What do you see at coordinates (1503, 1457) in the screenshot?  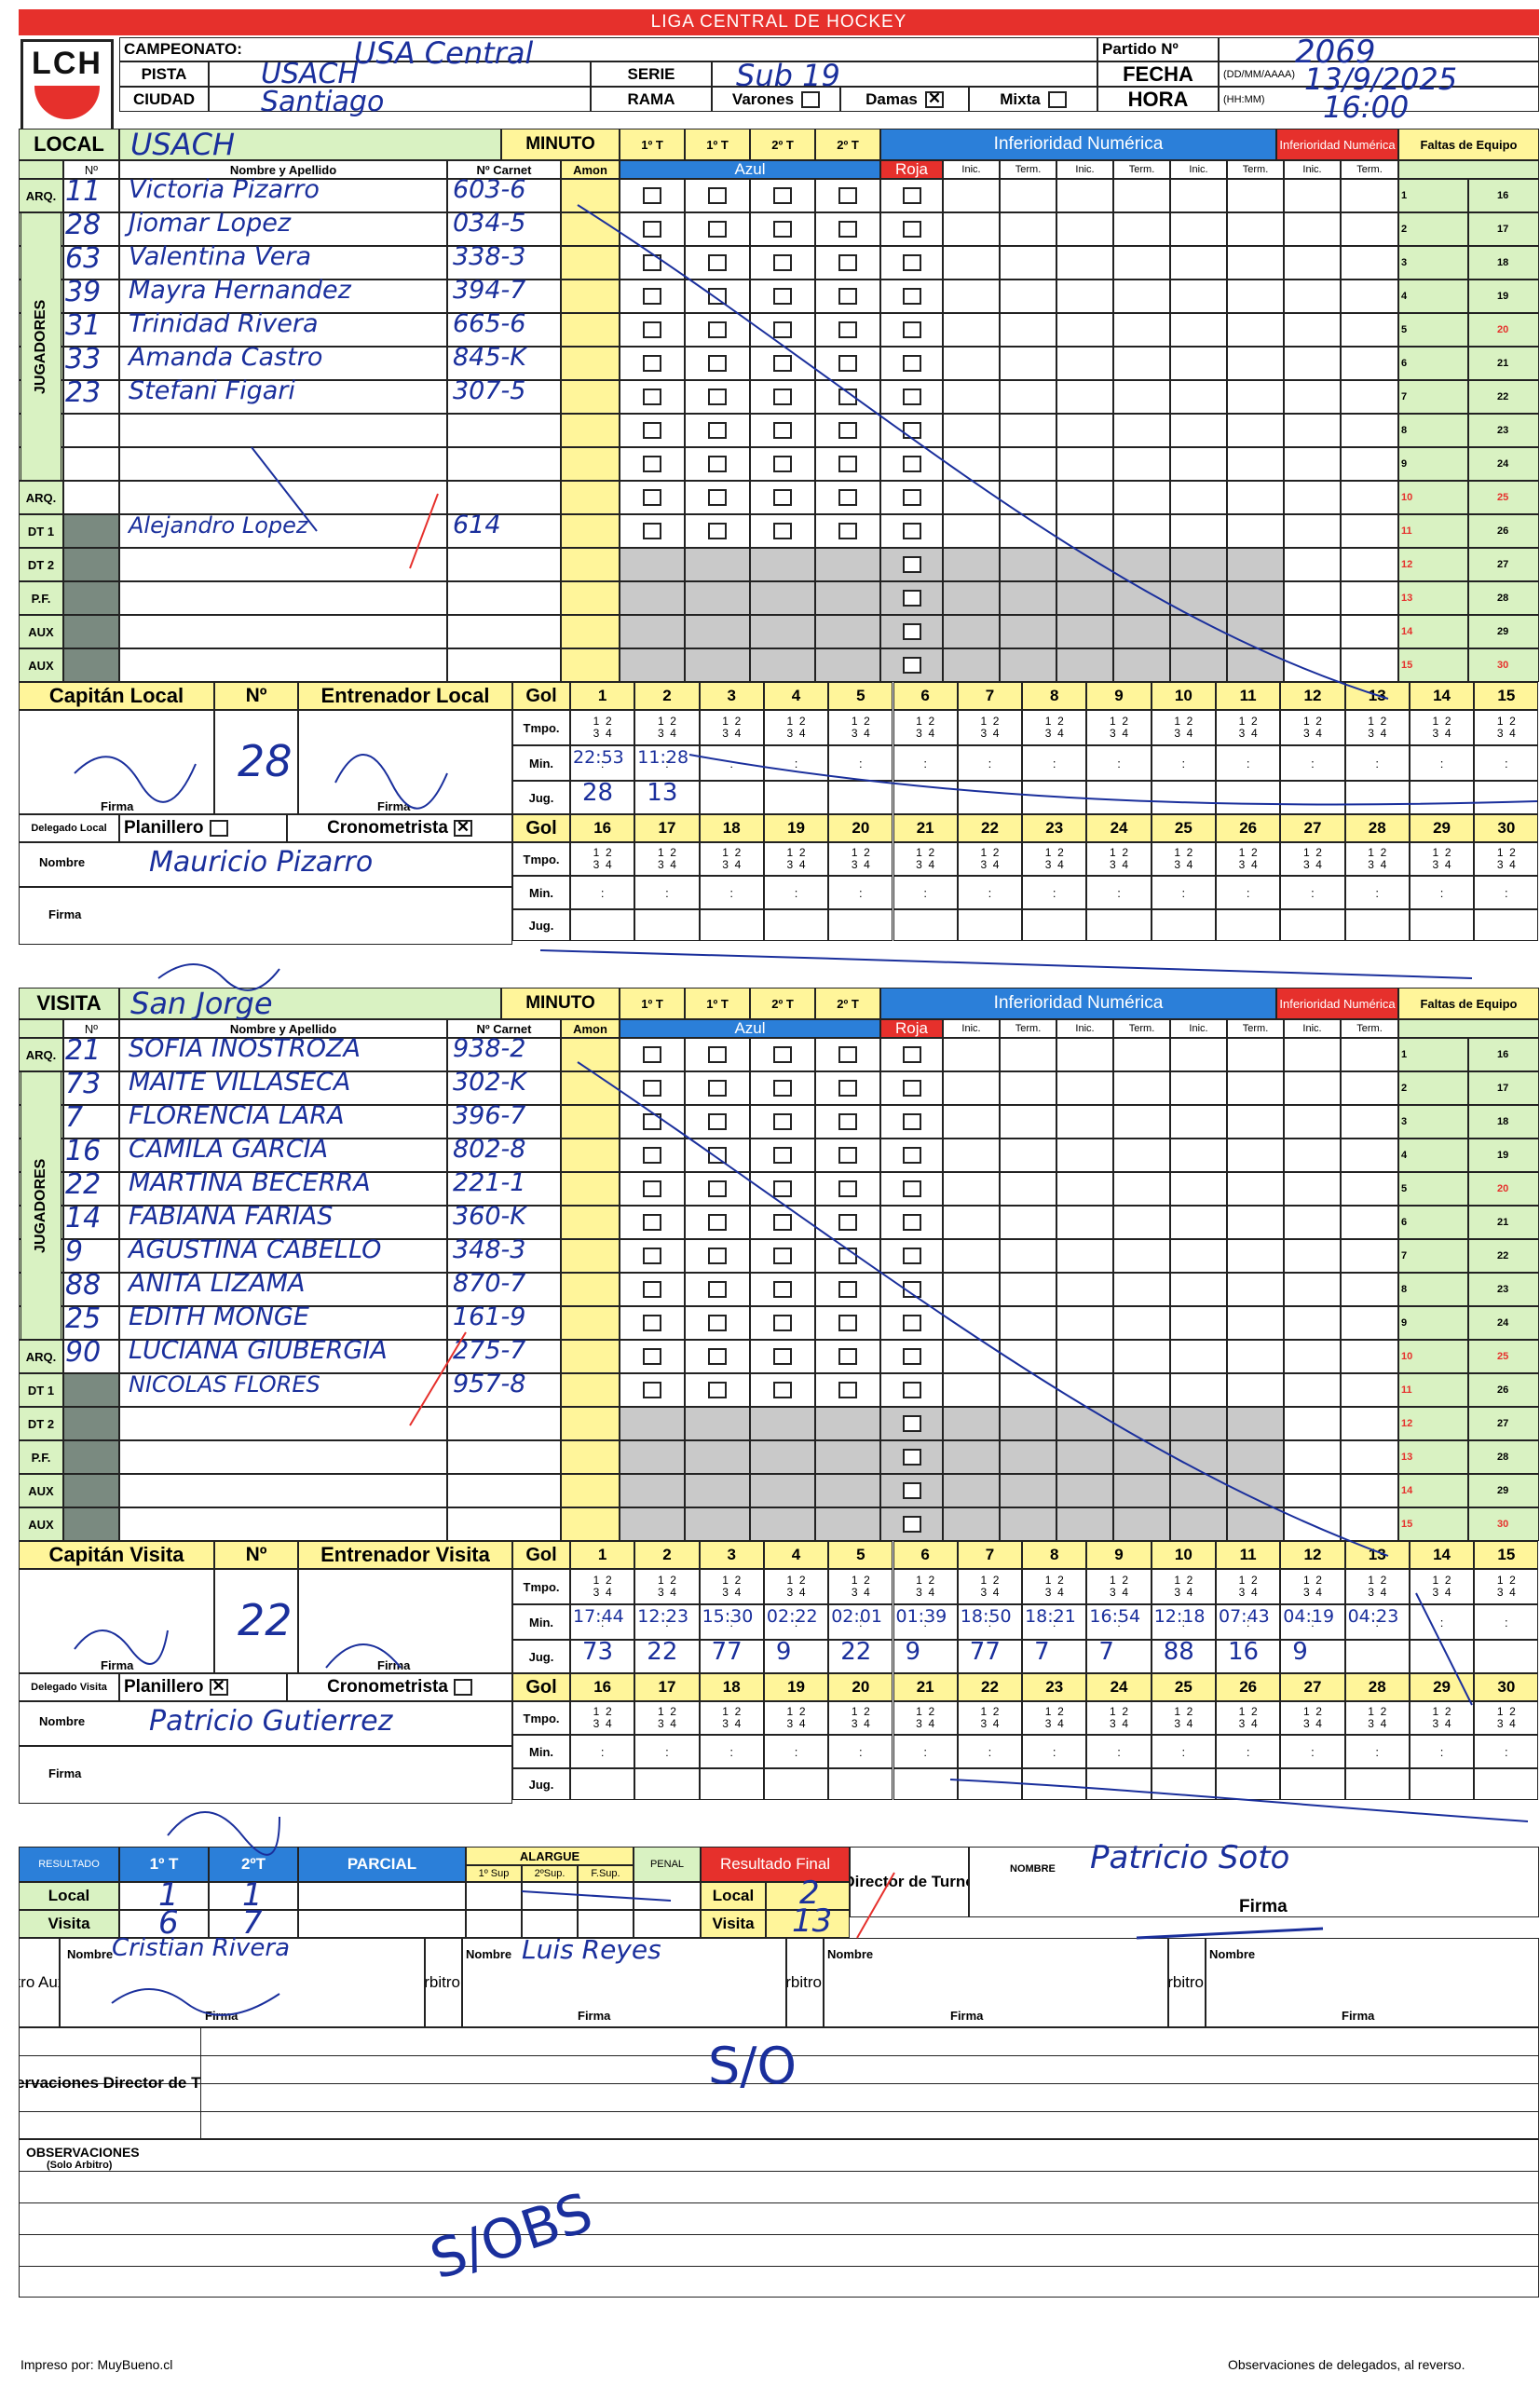 I see `falta-cell: 28` at bounding box center [1503, 1457].